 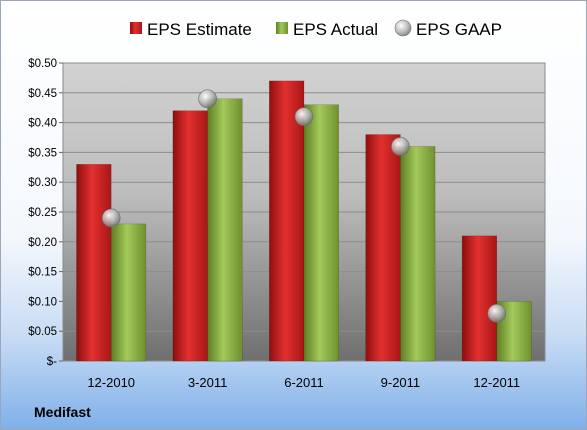 What do you see at coordinates (136, 28) in the screenshot?
I see `legend-swatch-estimate` at bounding box center [136, 28].